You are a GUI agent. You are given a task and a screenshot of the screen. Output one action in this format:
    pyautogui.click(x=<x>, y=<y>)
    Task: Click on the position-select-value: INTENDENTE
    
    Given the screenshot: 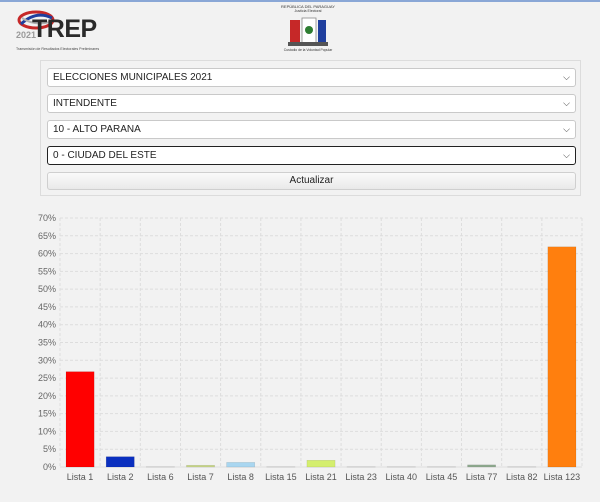 What is the action you would take?
    pyautogui.click(x=85, y=103)
    